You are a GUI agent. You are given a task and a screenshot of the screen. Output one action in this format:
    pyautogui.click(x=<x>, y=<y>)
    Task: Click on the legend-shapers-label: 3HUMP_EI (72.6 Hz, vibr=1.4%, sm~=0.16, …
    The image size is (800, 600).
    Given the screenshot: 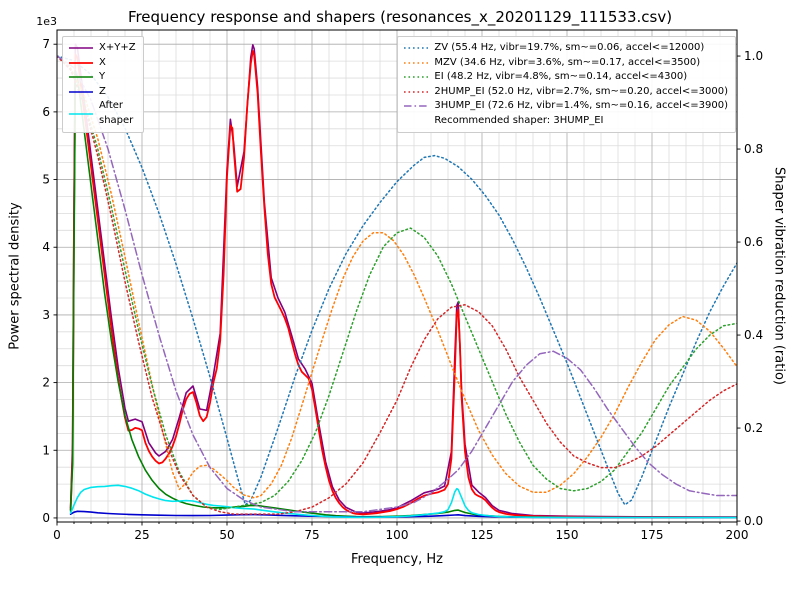 What is the action you would take?
    pyautogui.click(x=581, y=105)
    